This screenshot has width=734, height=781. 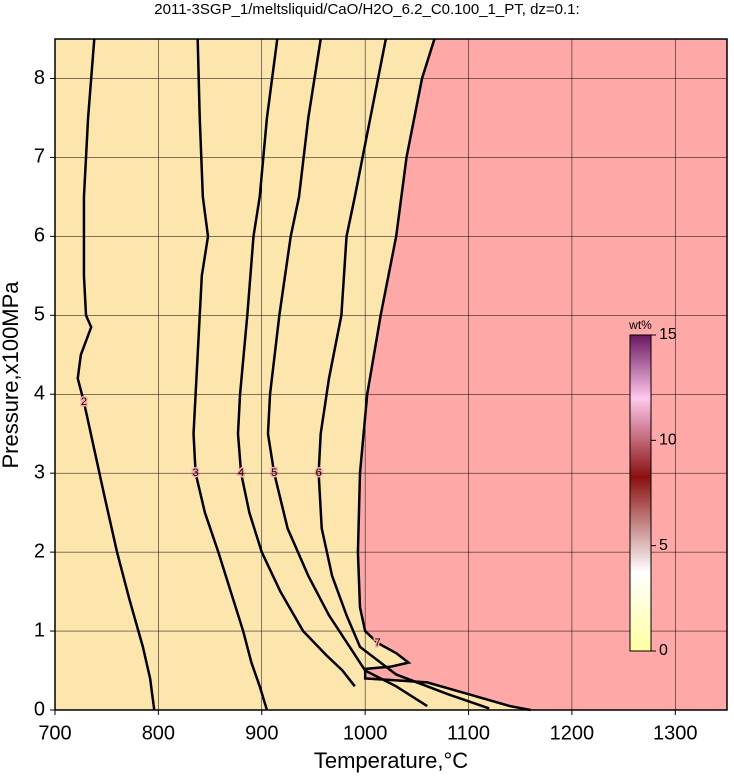 I want to click on colorbar-tick-label: 0, so click(x=663, y=650).